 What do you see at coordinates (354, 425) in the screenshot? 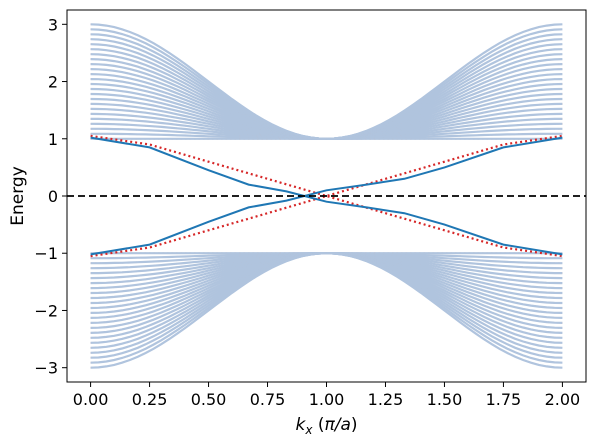
I see `x-label-paren-close: )` at bounding box center [354, 425].